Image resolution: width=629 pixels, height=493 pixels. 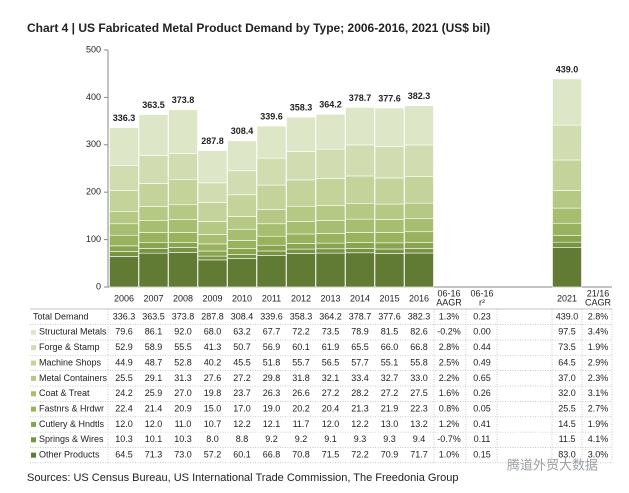 What do you see at coordinates (330, 298) in the screenshot?
I see `x-tick-label: 2013` at bounding box center [330, 298].